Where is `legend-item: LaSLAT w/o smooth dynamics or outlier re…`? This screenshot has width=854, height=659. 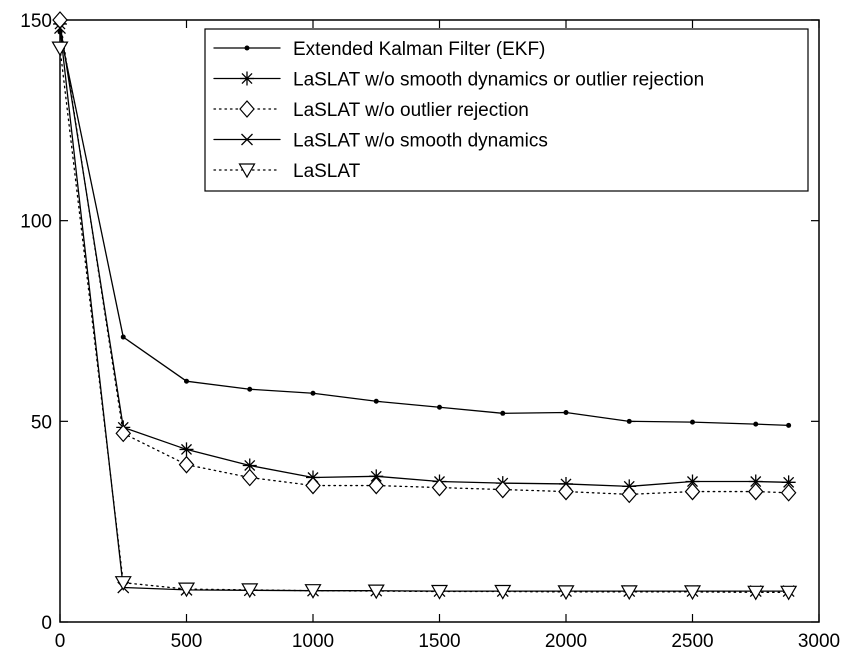
legend-item: LaSLAT w/o smooth dynamics or outlier re… is located at coordinates (458, 80).